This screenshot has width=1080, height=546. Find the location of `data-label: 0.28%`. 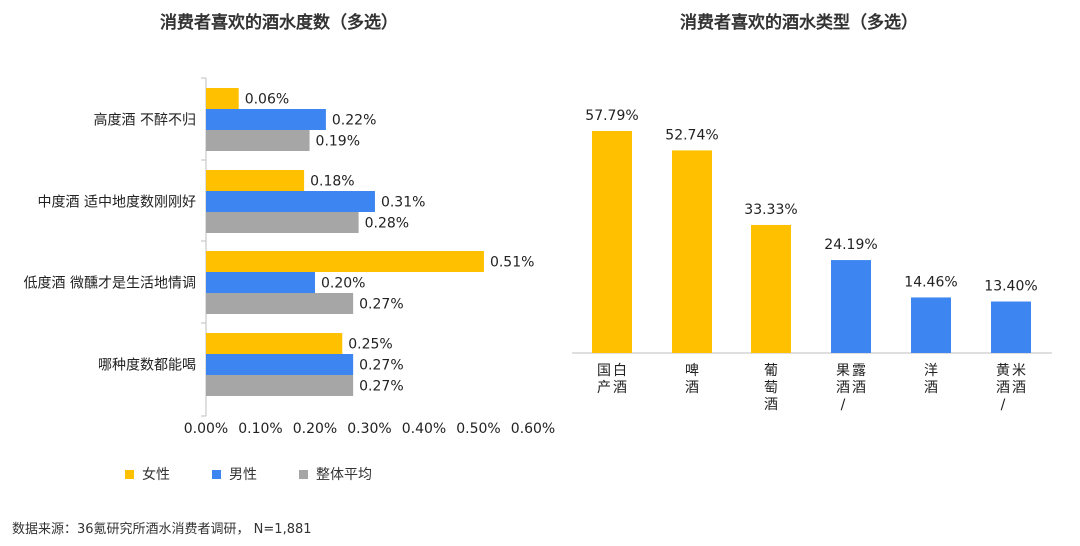

data-label: 0.28% is located at coordinates (387, 224).